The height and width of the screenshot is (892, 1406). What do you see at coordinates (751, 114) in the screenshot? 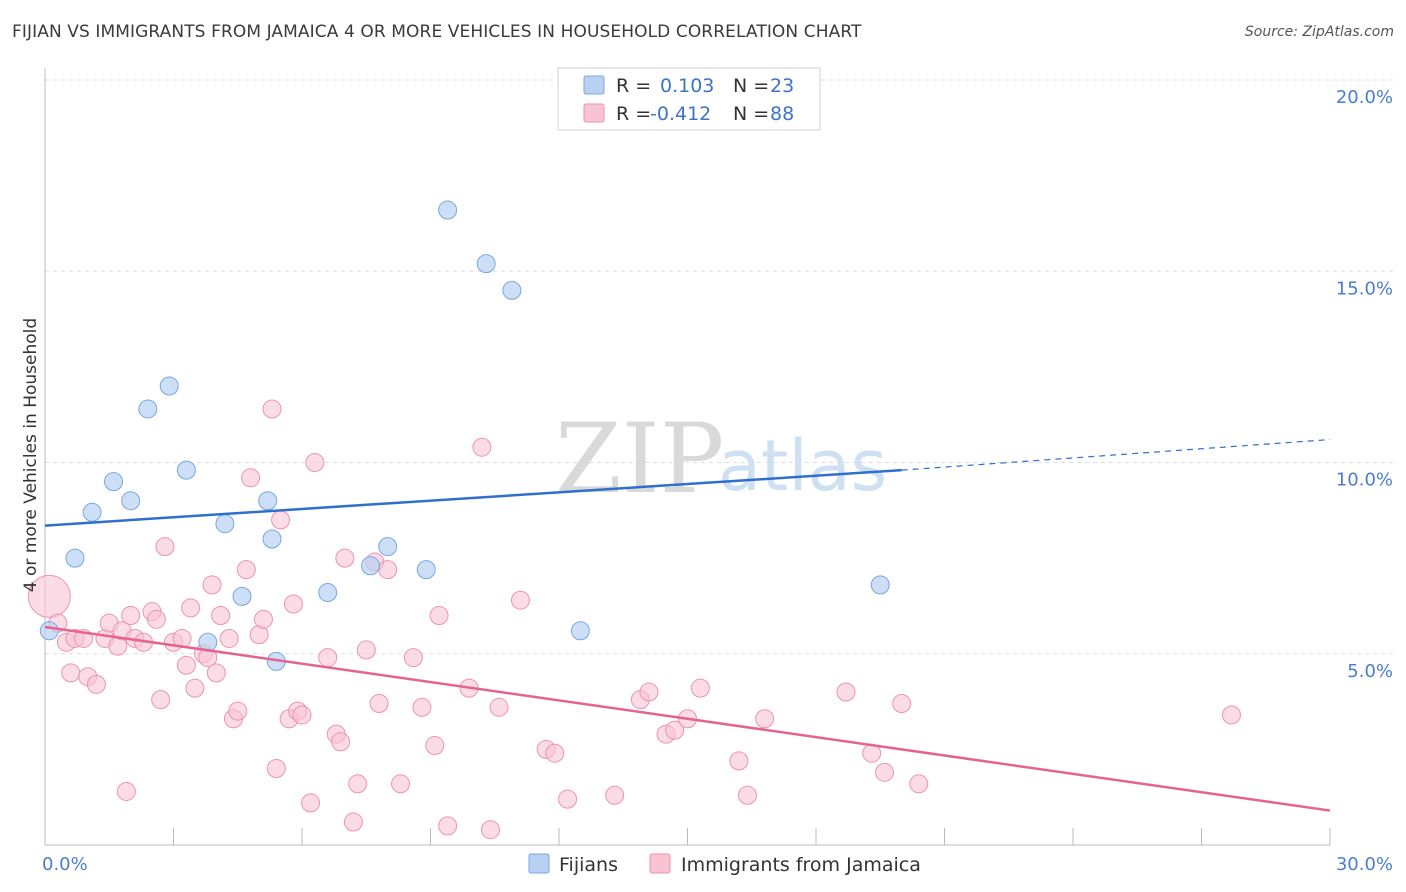
I see `legend-n-label-2: N =` at bounding box center [751, 114].